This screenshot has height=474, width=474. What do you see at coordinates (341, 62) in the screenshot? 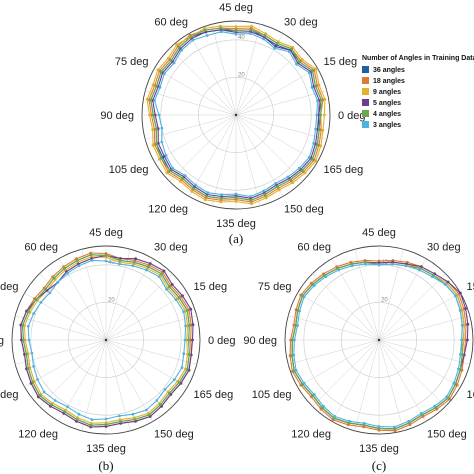
I see `angle-label: 15 deg` at bounding box center [341, 62].